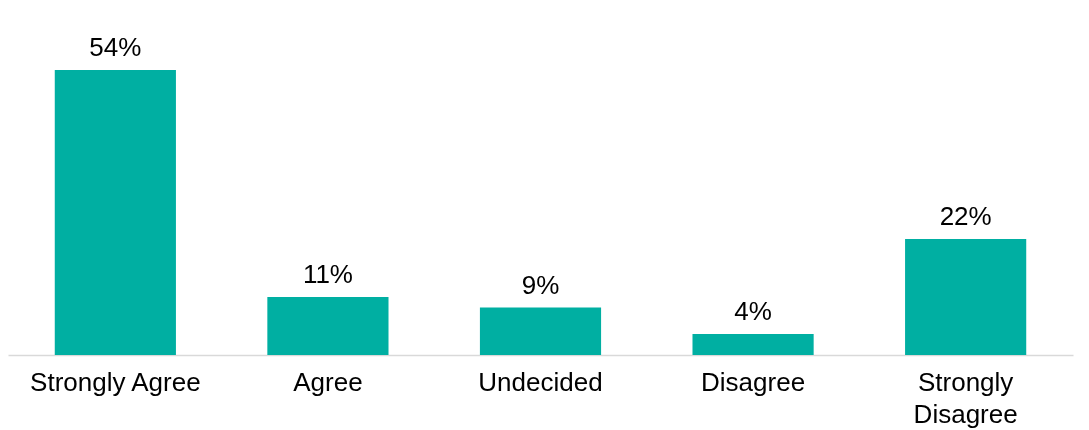 Image resolution: width=1089 pixels, height=430 pixels. Describe the element at coordinates (327, 273) in the screenshot. I see `data-label: 11%` at that location.